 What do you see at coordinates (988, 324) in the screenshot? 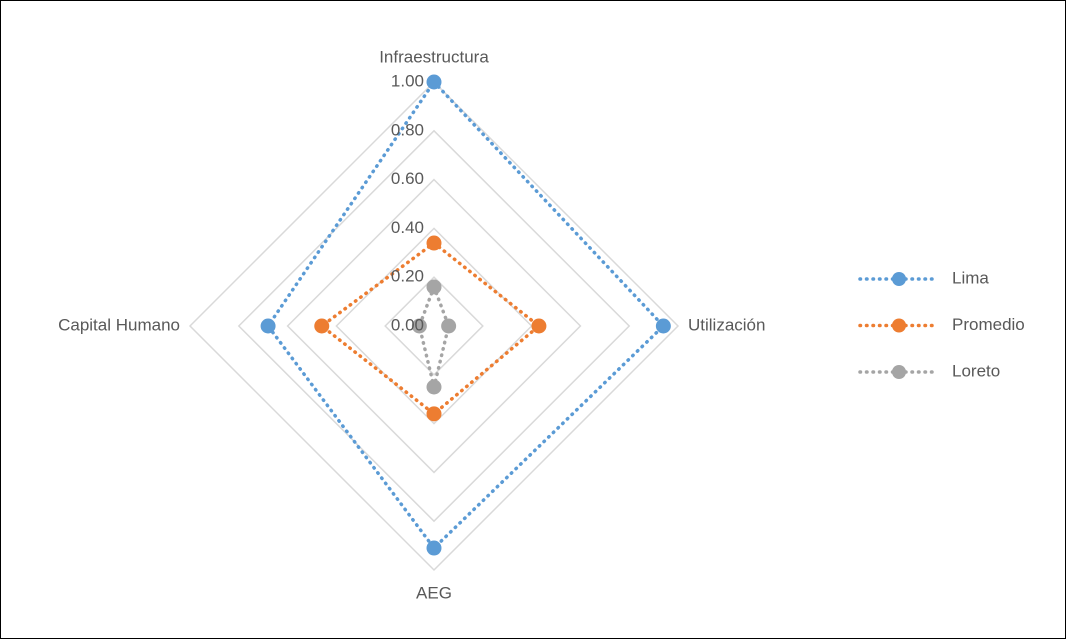
I see `legend-label: Promedio` at bounding box center [988, 324].